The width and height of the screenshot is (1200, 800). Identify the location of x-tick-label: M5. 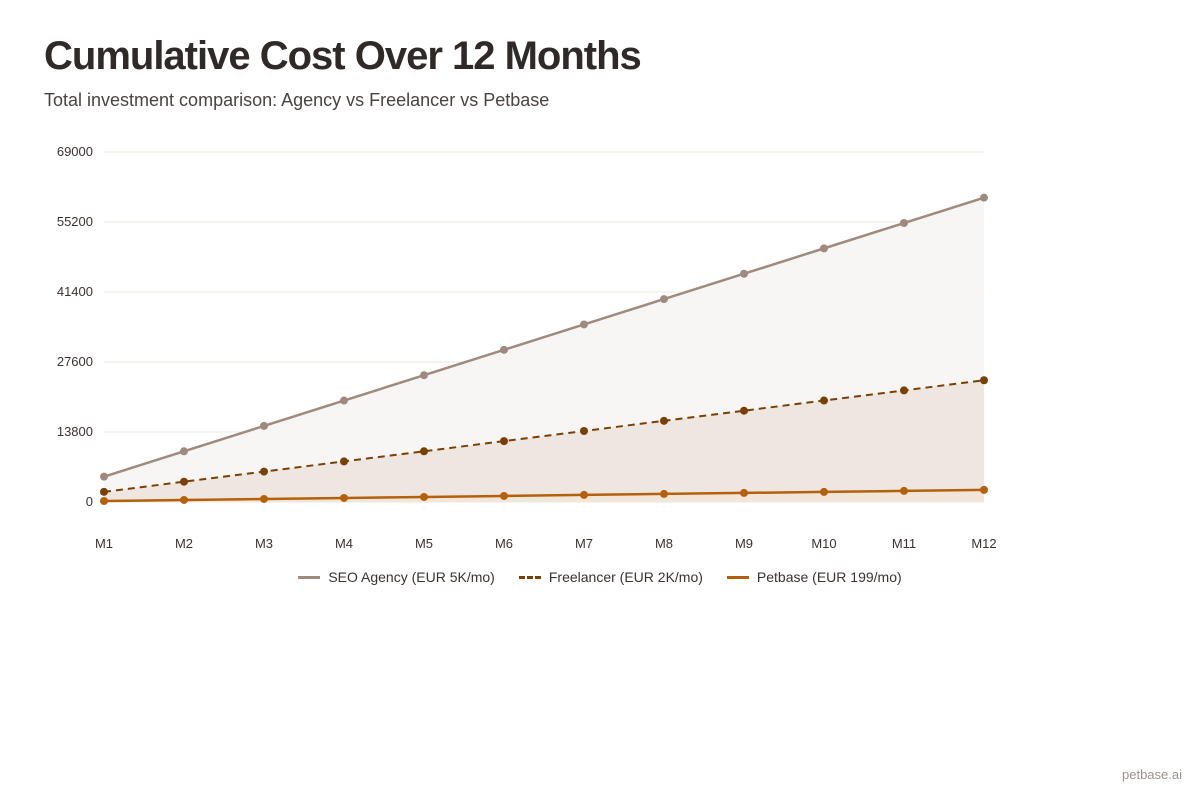
(424, 543).